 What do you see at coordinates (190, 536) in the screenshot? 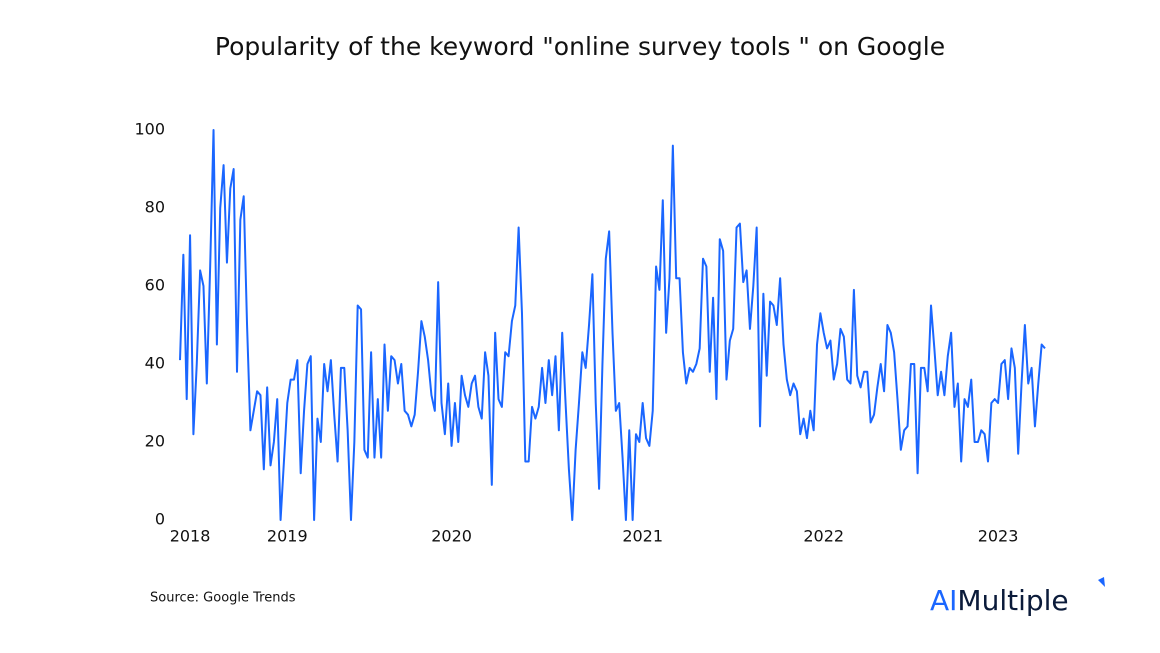
I see `x-tick-label: 2018` at bounding box center [190, 536].